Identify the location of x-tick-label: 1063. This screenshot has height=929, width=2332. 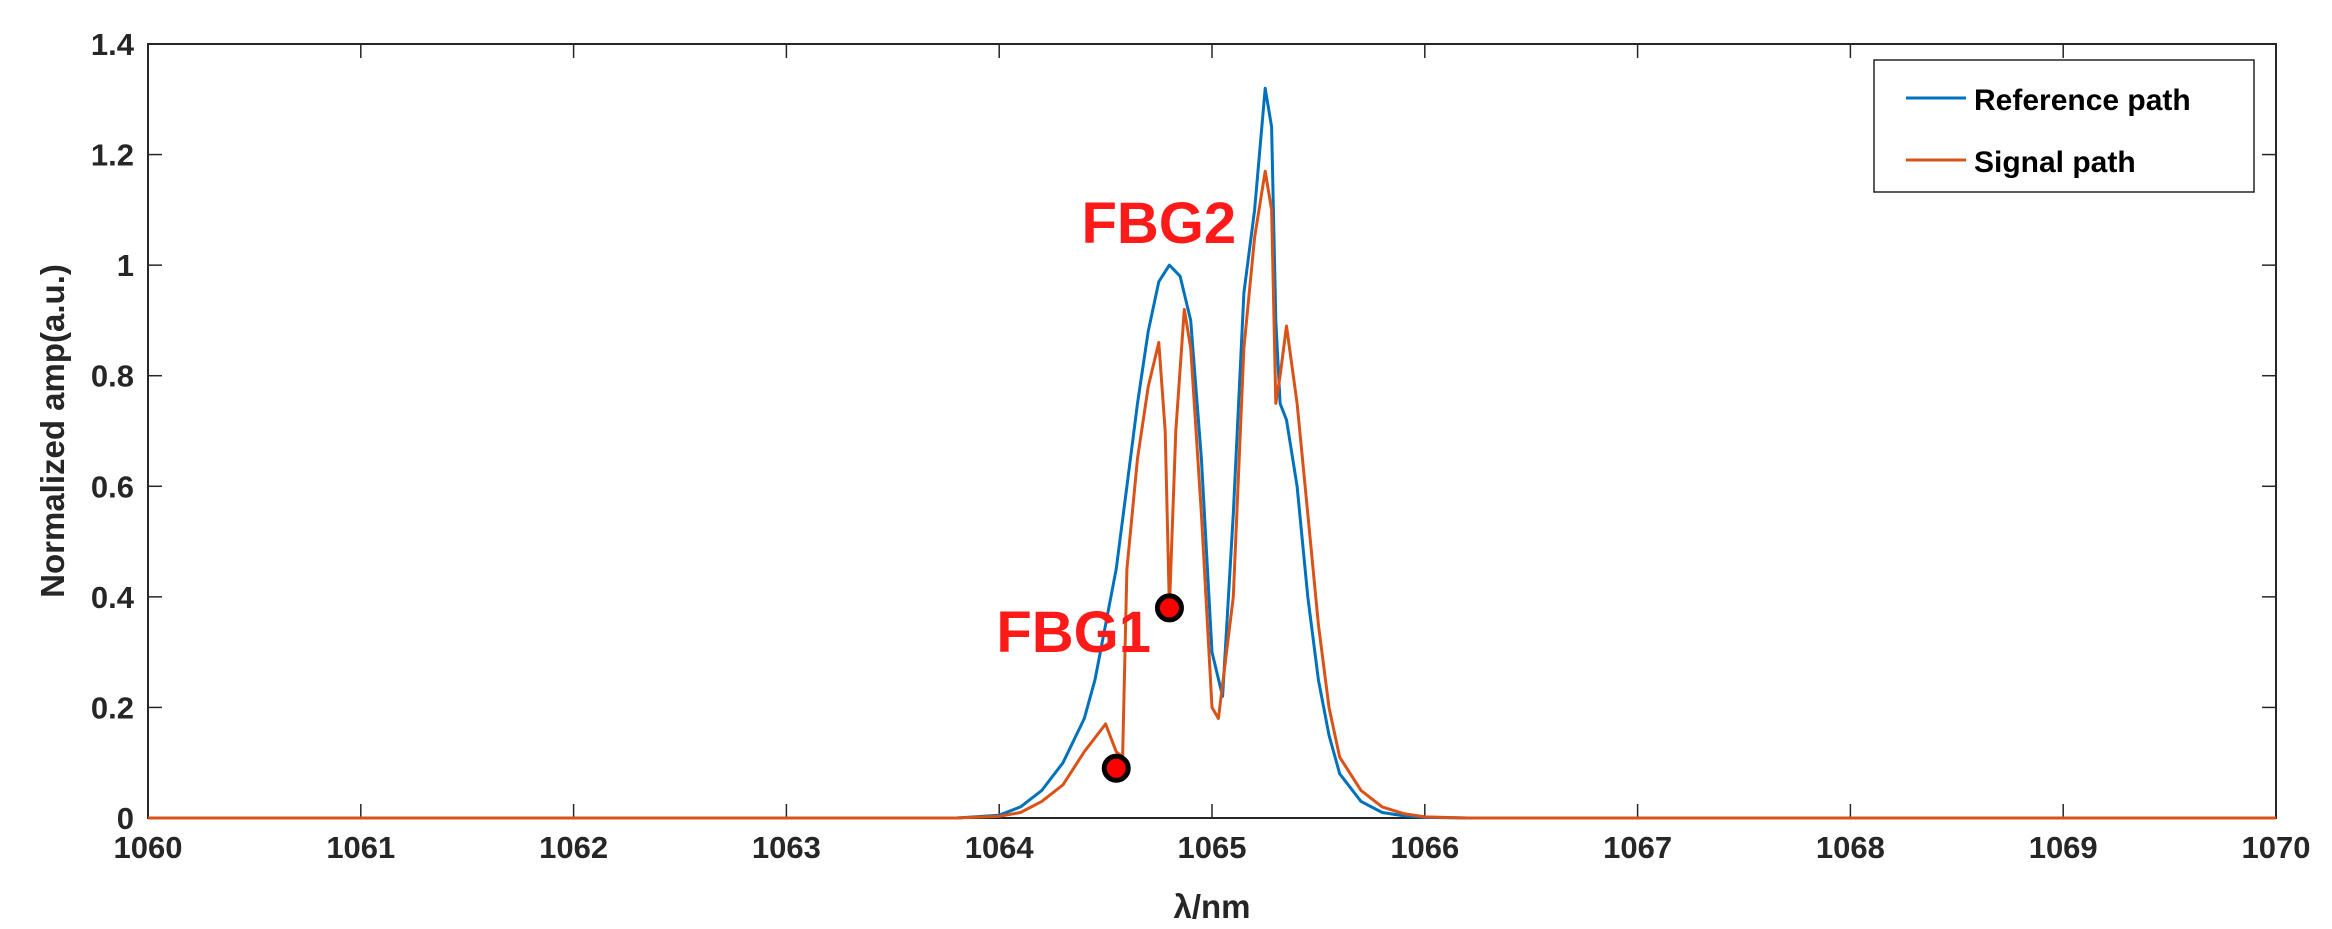
(786, 847).